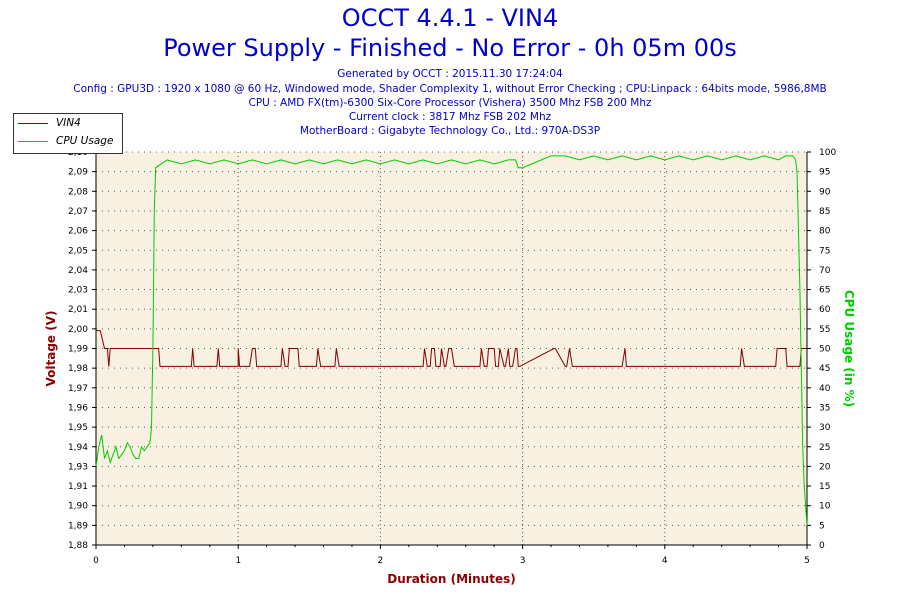 The image size is (900, 600). Describe the element at coordinates (450, 74) in the screenshot. I see `generated-line: Generated by OCCT : 2015.11.30 17:24:04` at that location.